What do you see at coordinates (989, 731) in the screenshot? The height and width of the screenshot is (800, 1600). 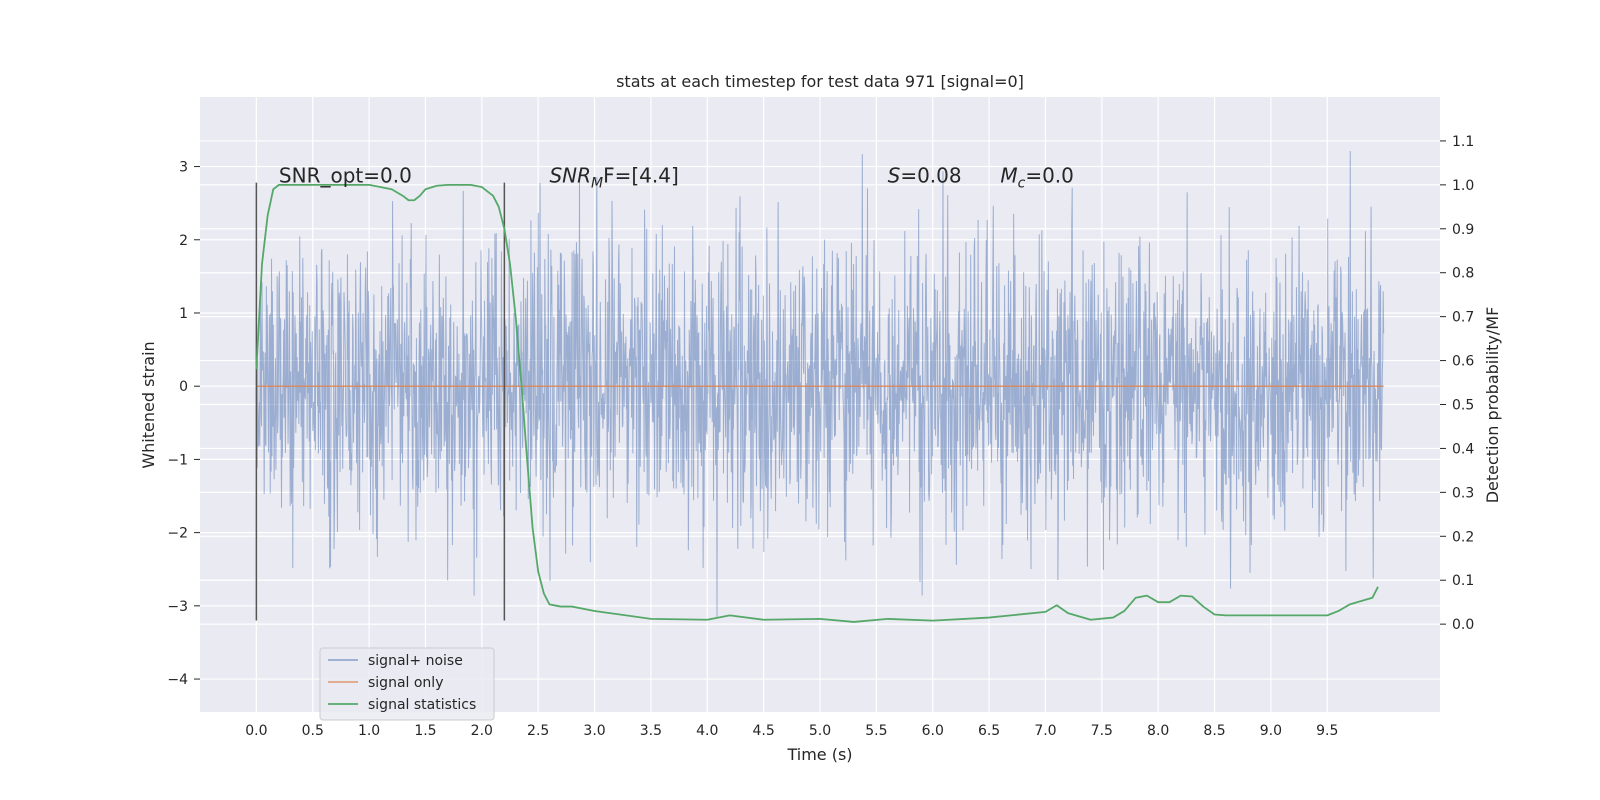 I see `x-tick-label: 6.5` at bounding box center [989, 731].